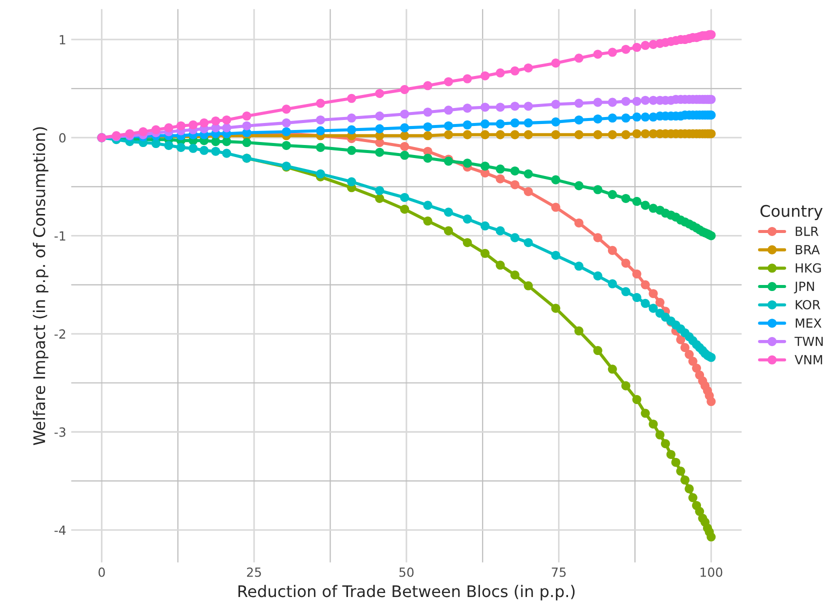 The image size is (838, 608). Describe the element at coordinates (60, 530) in the screenshot. I see `y-tick-label: -4` at that location.